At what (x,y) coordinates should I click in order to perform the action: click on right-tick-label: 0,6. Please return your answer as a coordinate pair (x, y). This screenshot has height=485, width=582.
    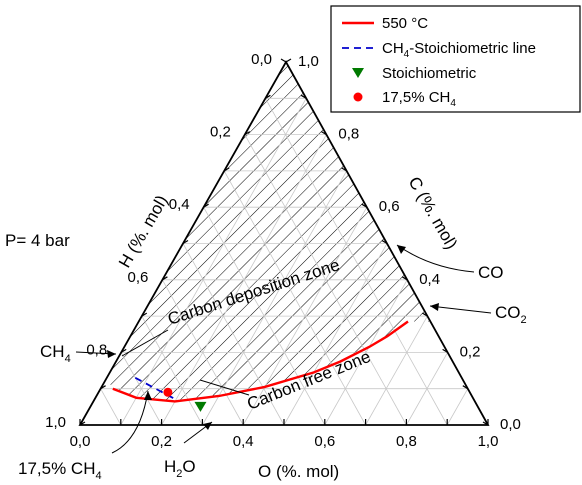
    Looking at the image, I should click on (389, 206).